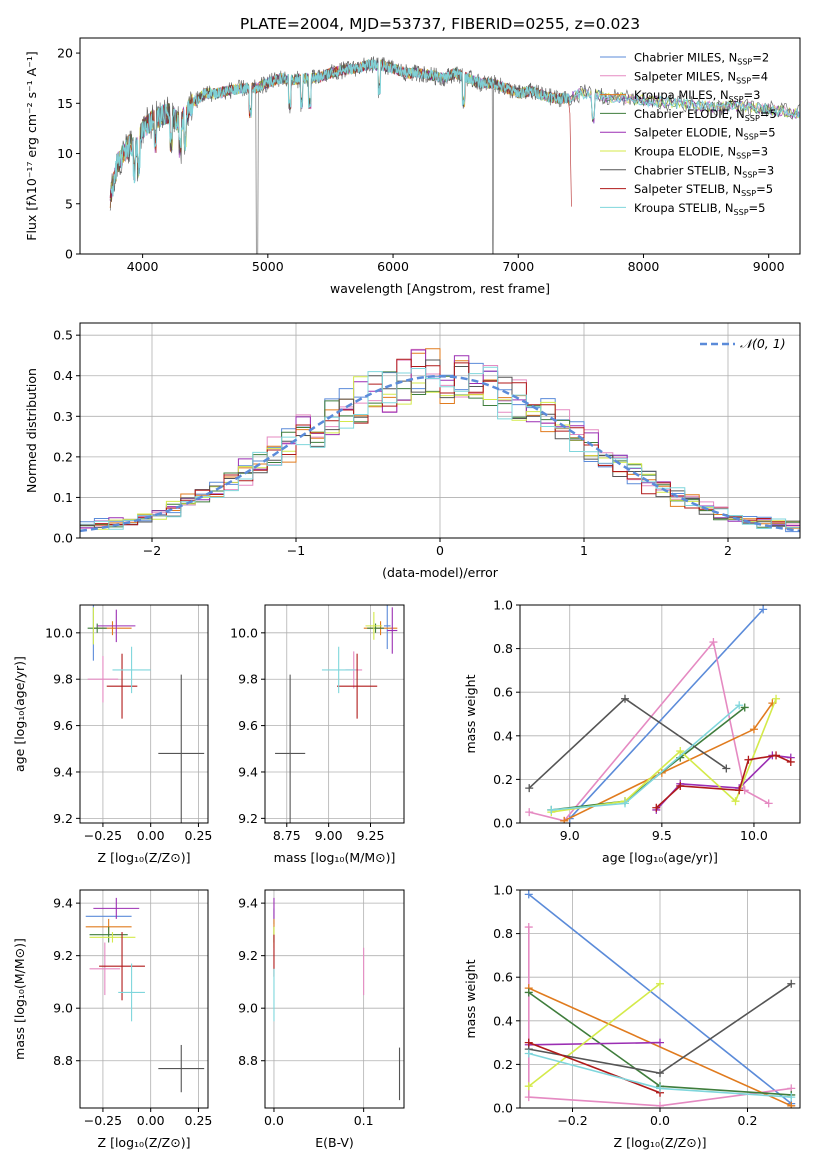 This screenshot has height=1170, width=819. Describe the element at coordinates (503, 692) in the screenshot. I see `y-tick-label: 0.6` at that location.